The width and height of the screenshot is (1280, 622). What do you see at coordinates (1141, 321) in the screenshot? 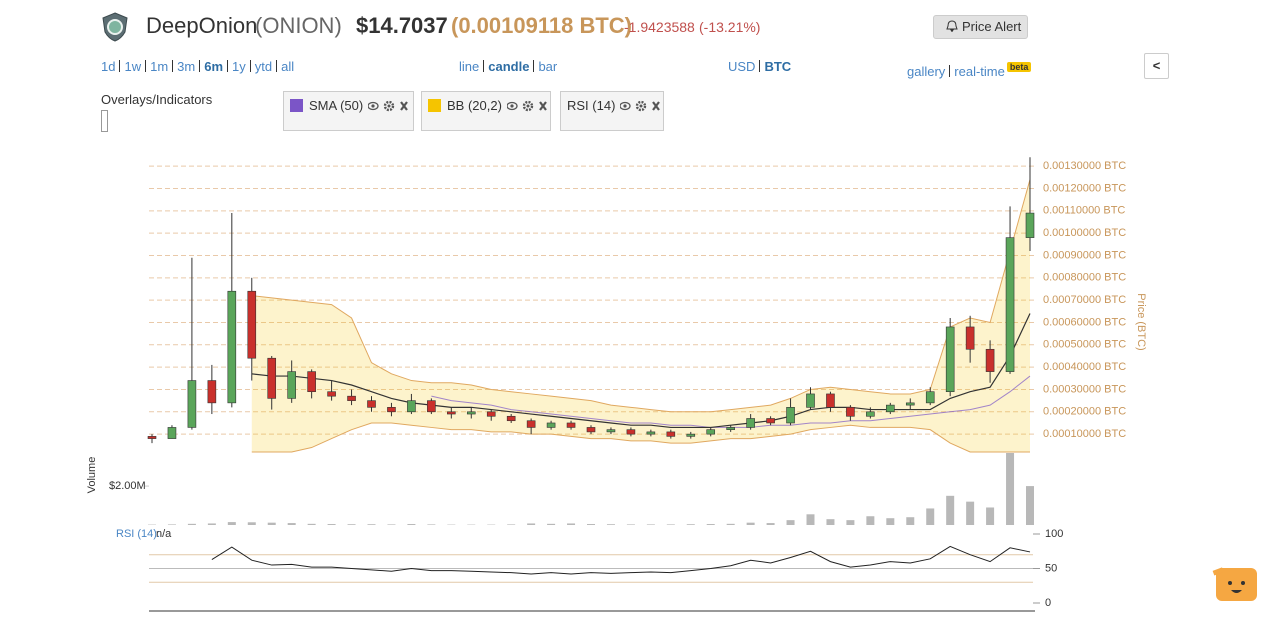
I see `y-axis-label: Price (BTC)` at bounding box center [1141, 321].